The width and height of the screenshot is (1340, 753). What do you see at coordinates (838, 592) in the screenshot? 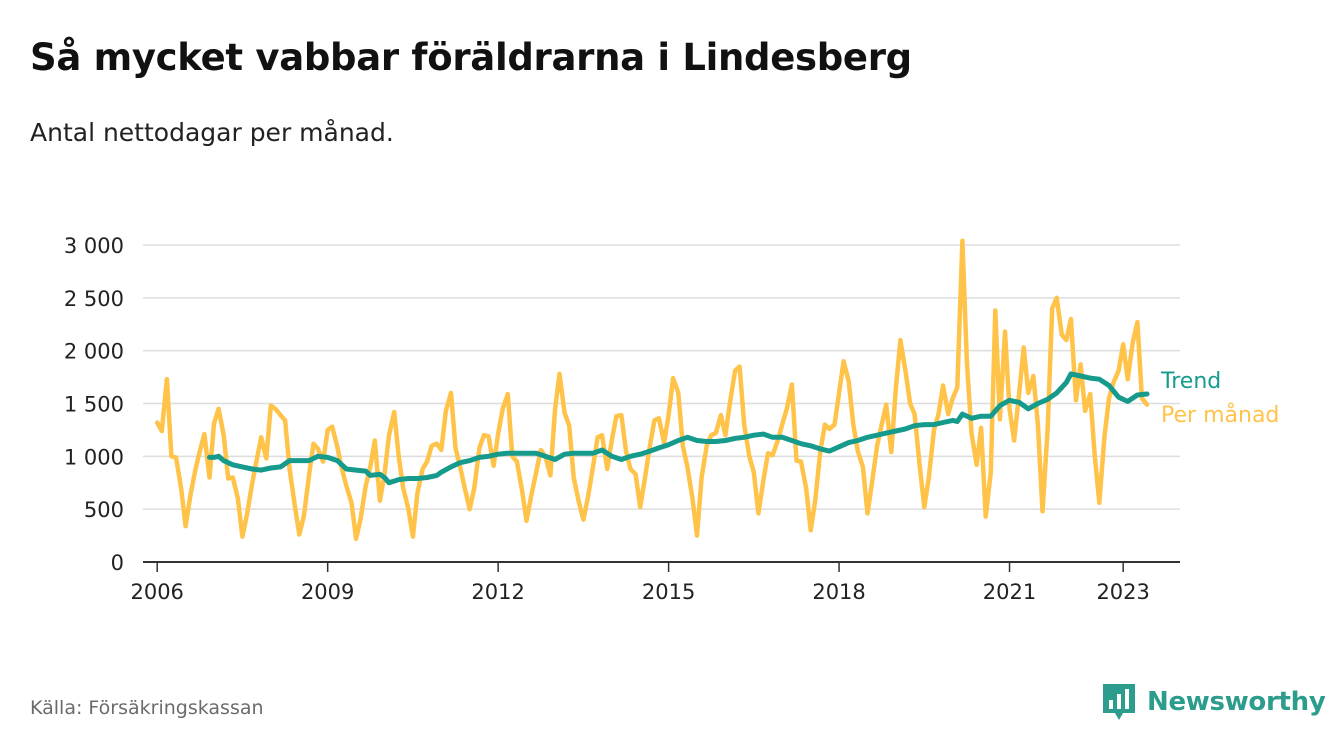
I see `x-tick-label: 2018` at bounding box center [838, 592].